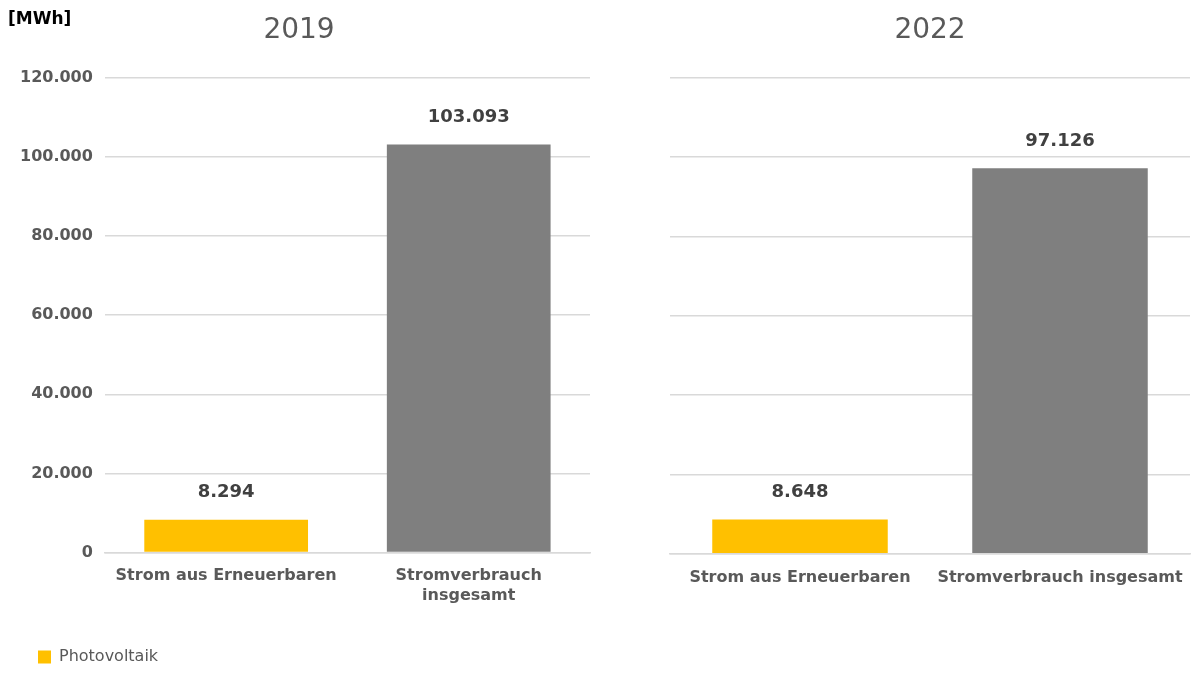 Image resolution: width=1200 pixels, height=675 pixels. Describe the element at coordinates (468, 116) in the screenshot. I see `data-label: 103.093` at that location.